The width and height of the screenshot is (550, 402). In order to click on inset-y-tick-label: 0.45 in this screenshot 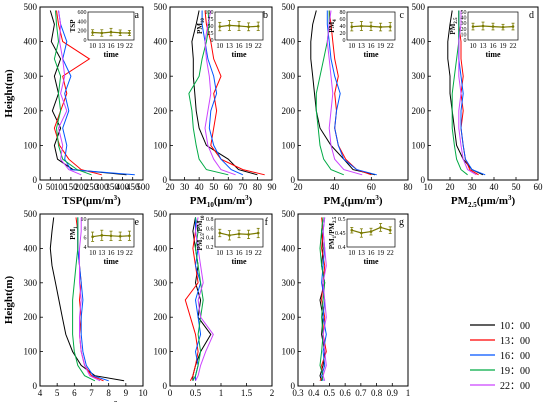, I will do `click(340, 234)`.